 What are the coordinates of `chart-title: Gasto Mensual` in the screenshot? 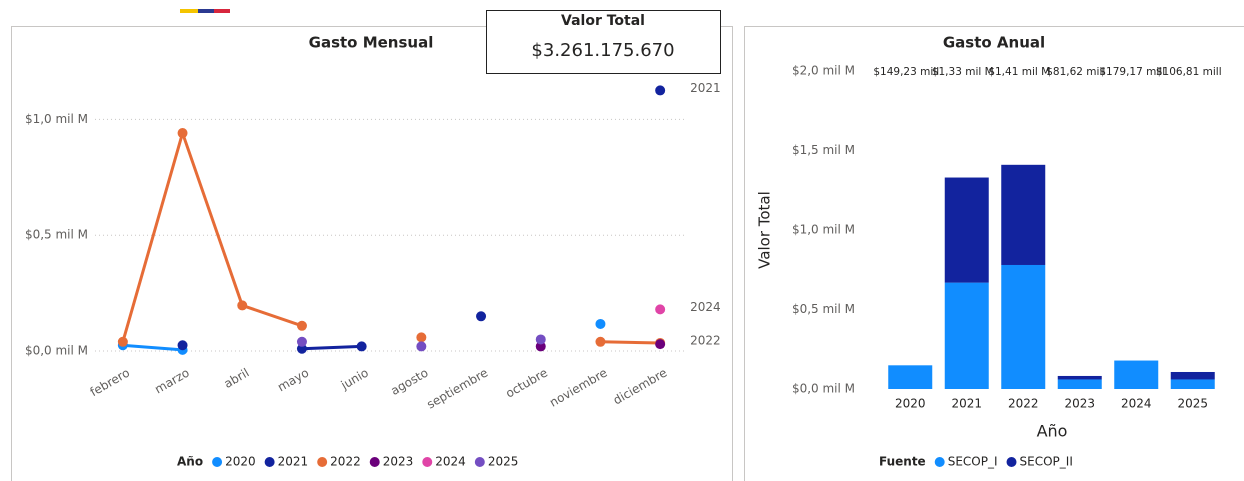 It's located at (371, 43).